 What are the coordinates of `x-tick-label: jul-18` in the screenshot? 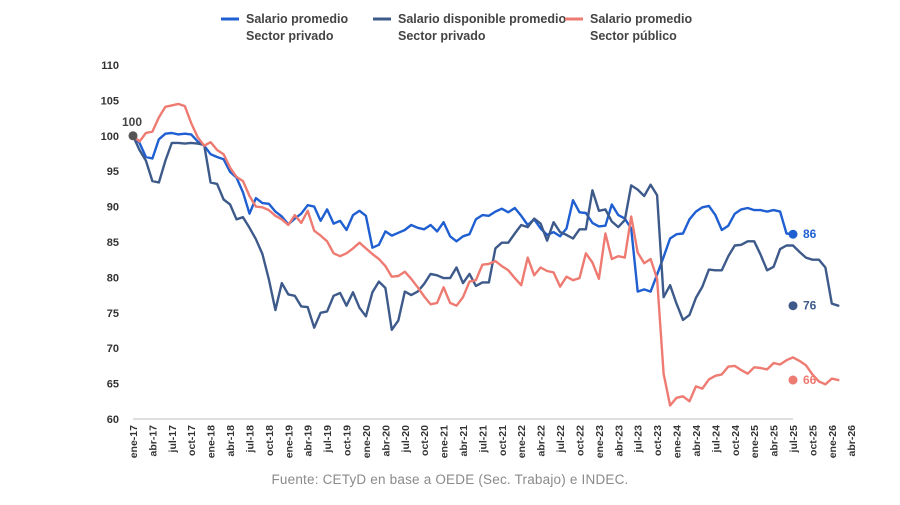 It's located at (250, 439).